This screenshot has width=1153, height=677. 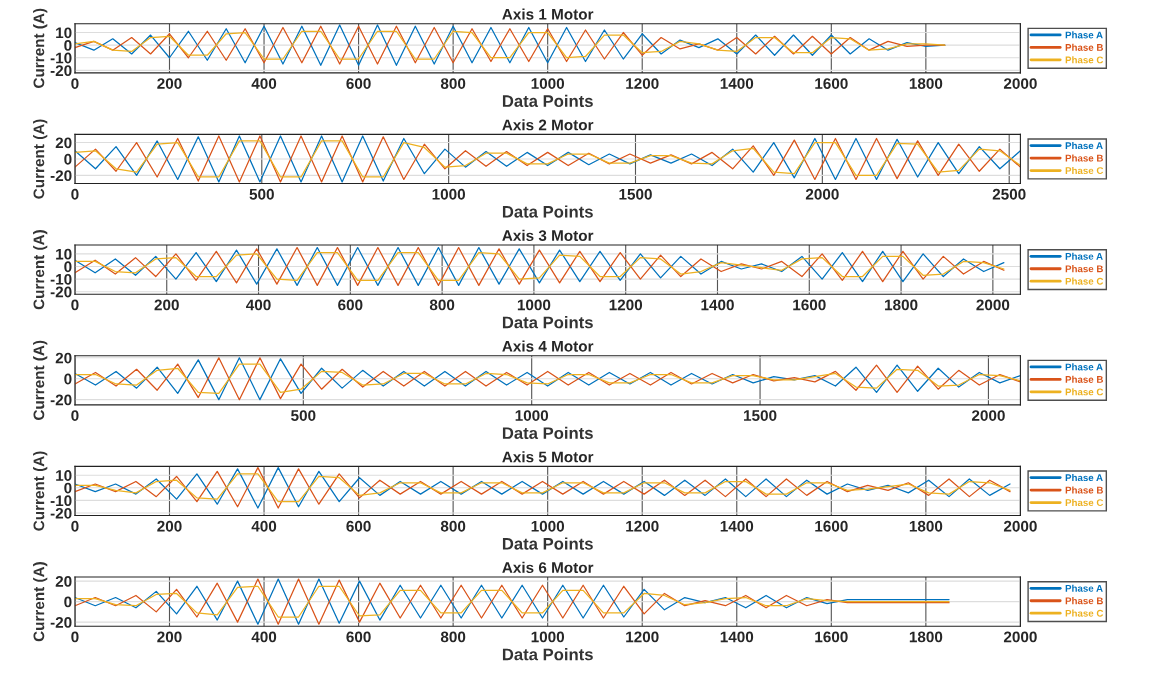 I want to click on chart-title: Axis 1 Motor, so click(x=548, y=14).